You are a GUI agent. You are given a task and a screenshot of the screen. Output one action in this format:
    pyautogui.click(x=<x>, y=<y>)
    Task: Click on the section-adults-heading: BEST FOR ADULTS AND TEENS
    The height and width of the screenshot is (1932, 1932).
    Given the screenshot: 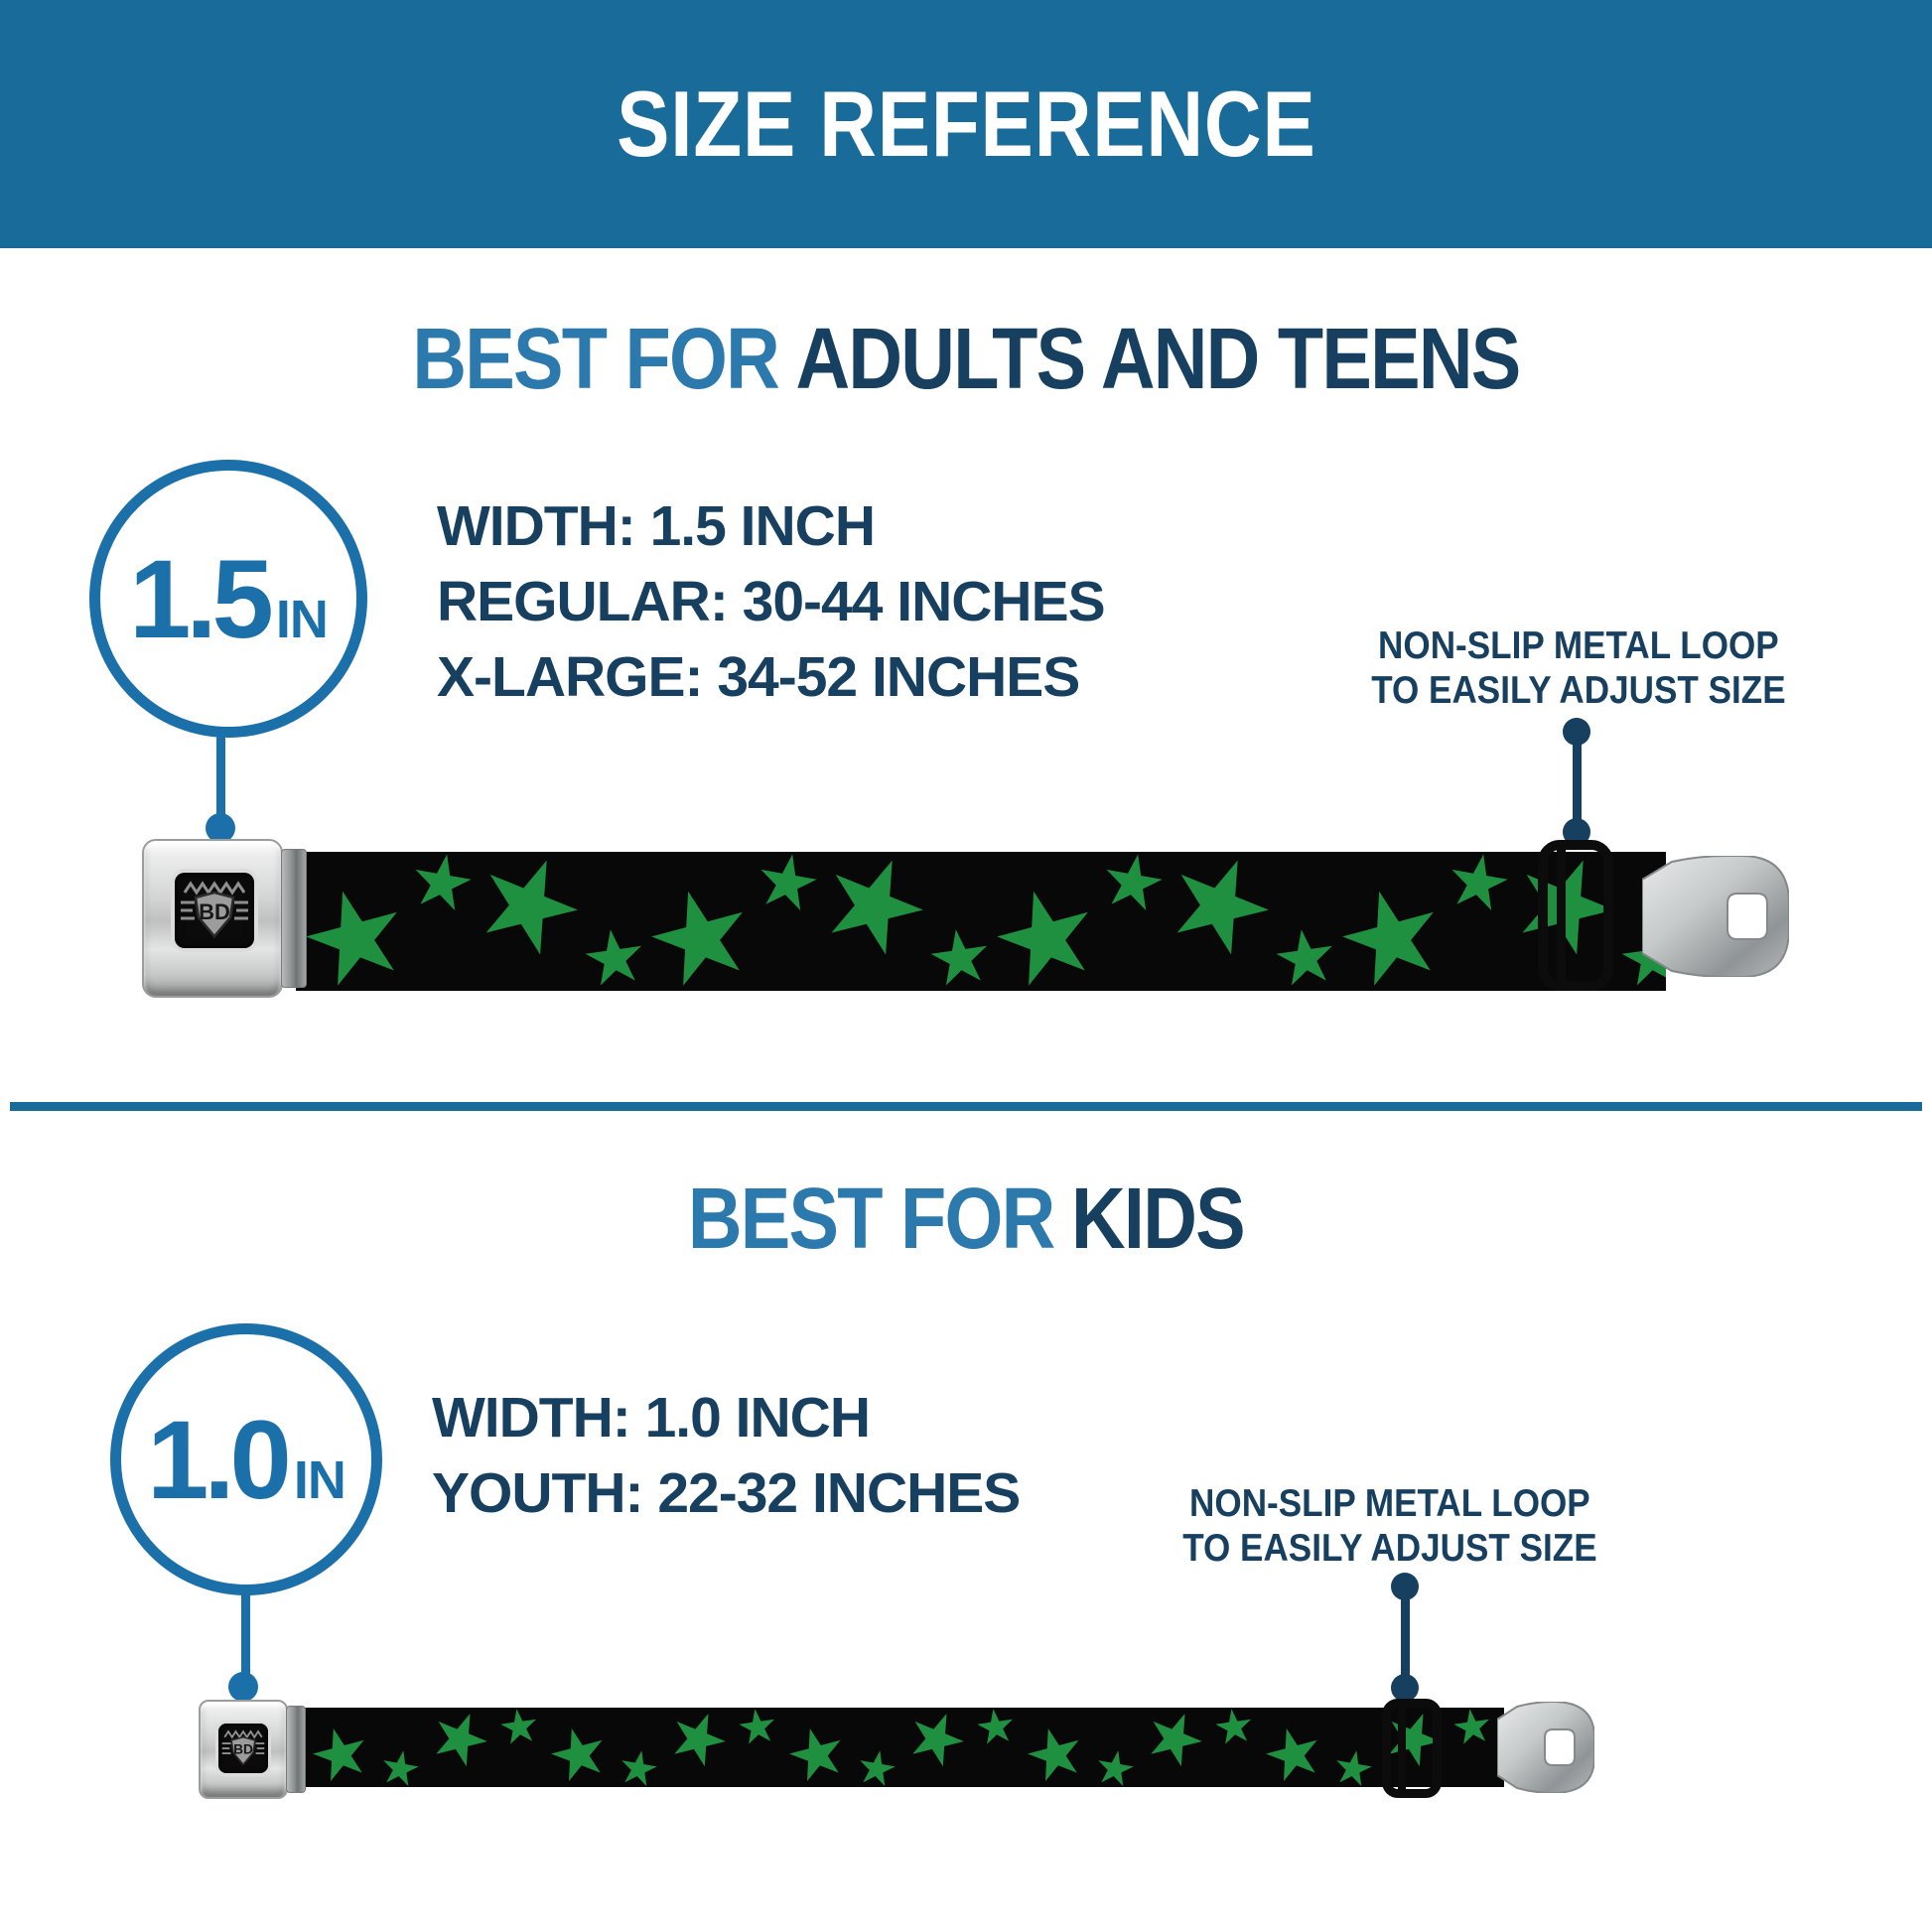 What is the action you would take?
    pyautogui.click(x=966, y=359)
    